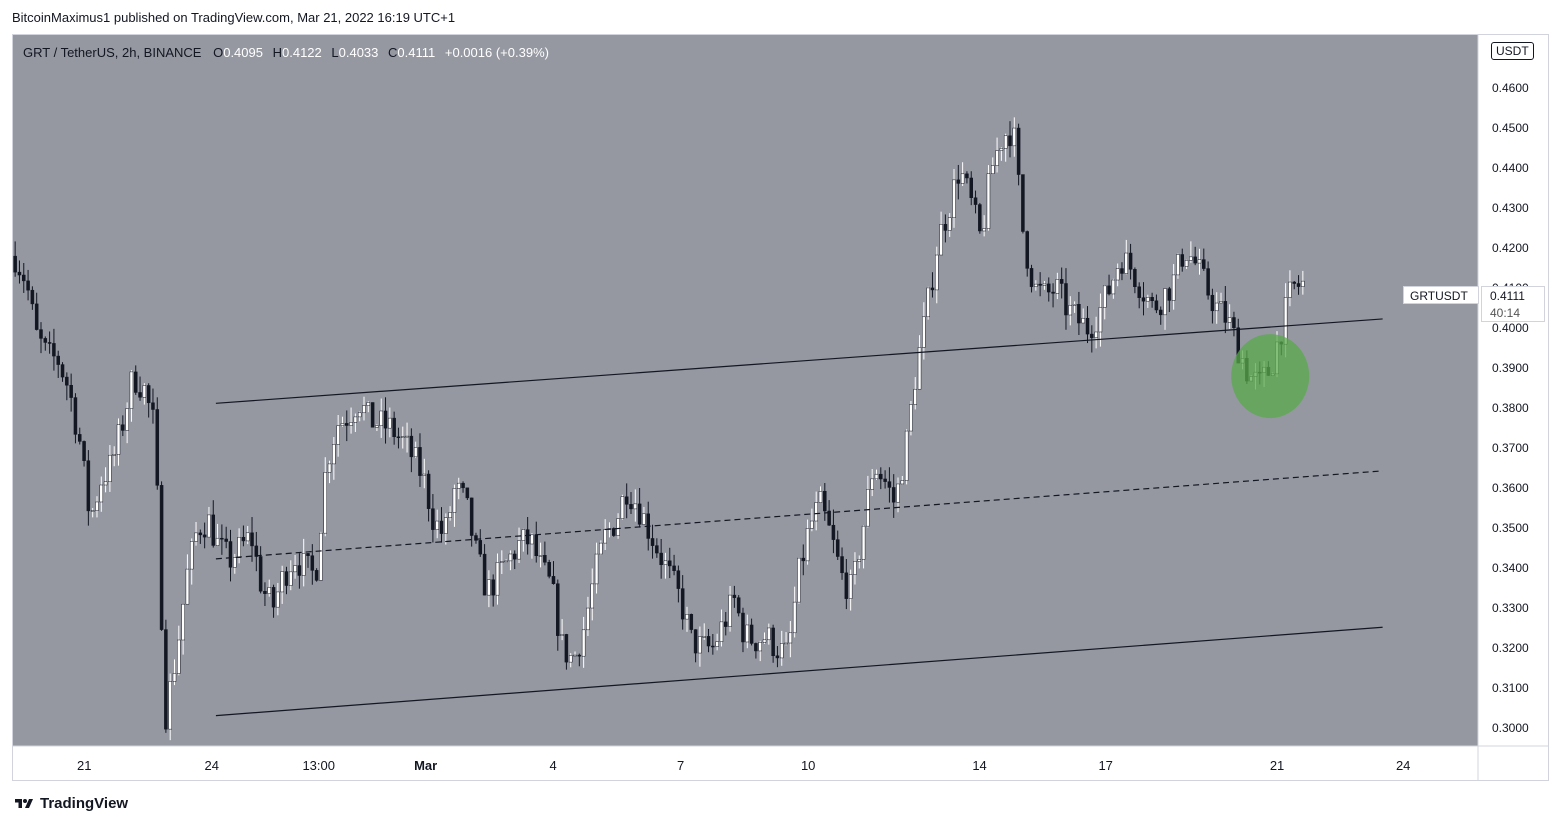  What do you see at coordinates (1512, 51) in the screenshot?
I see `currency-label: USDT` at bounding box center [1512, 51].